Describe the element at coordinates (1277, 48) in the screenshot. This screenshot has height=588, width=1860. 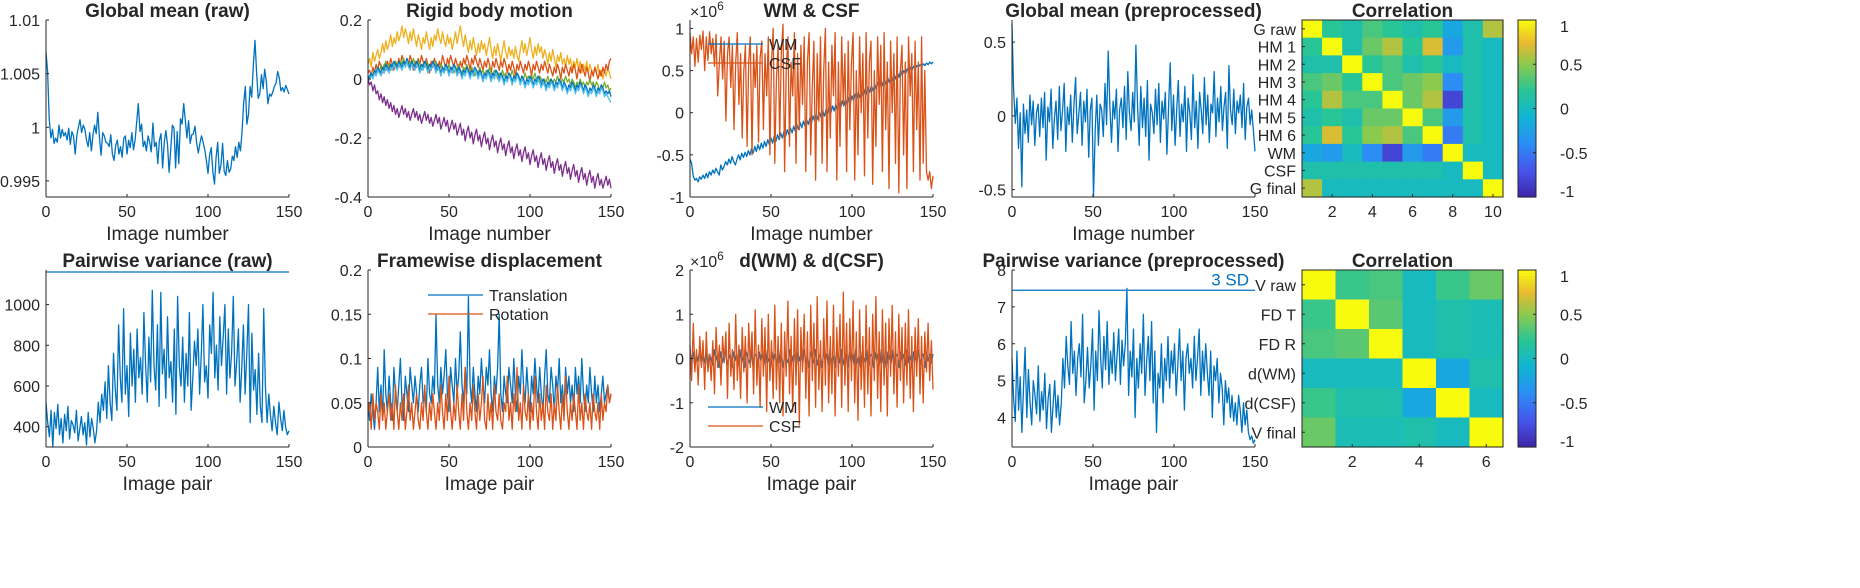
I see `heatmap-row-label: HM 1` at that location.